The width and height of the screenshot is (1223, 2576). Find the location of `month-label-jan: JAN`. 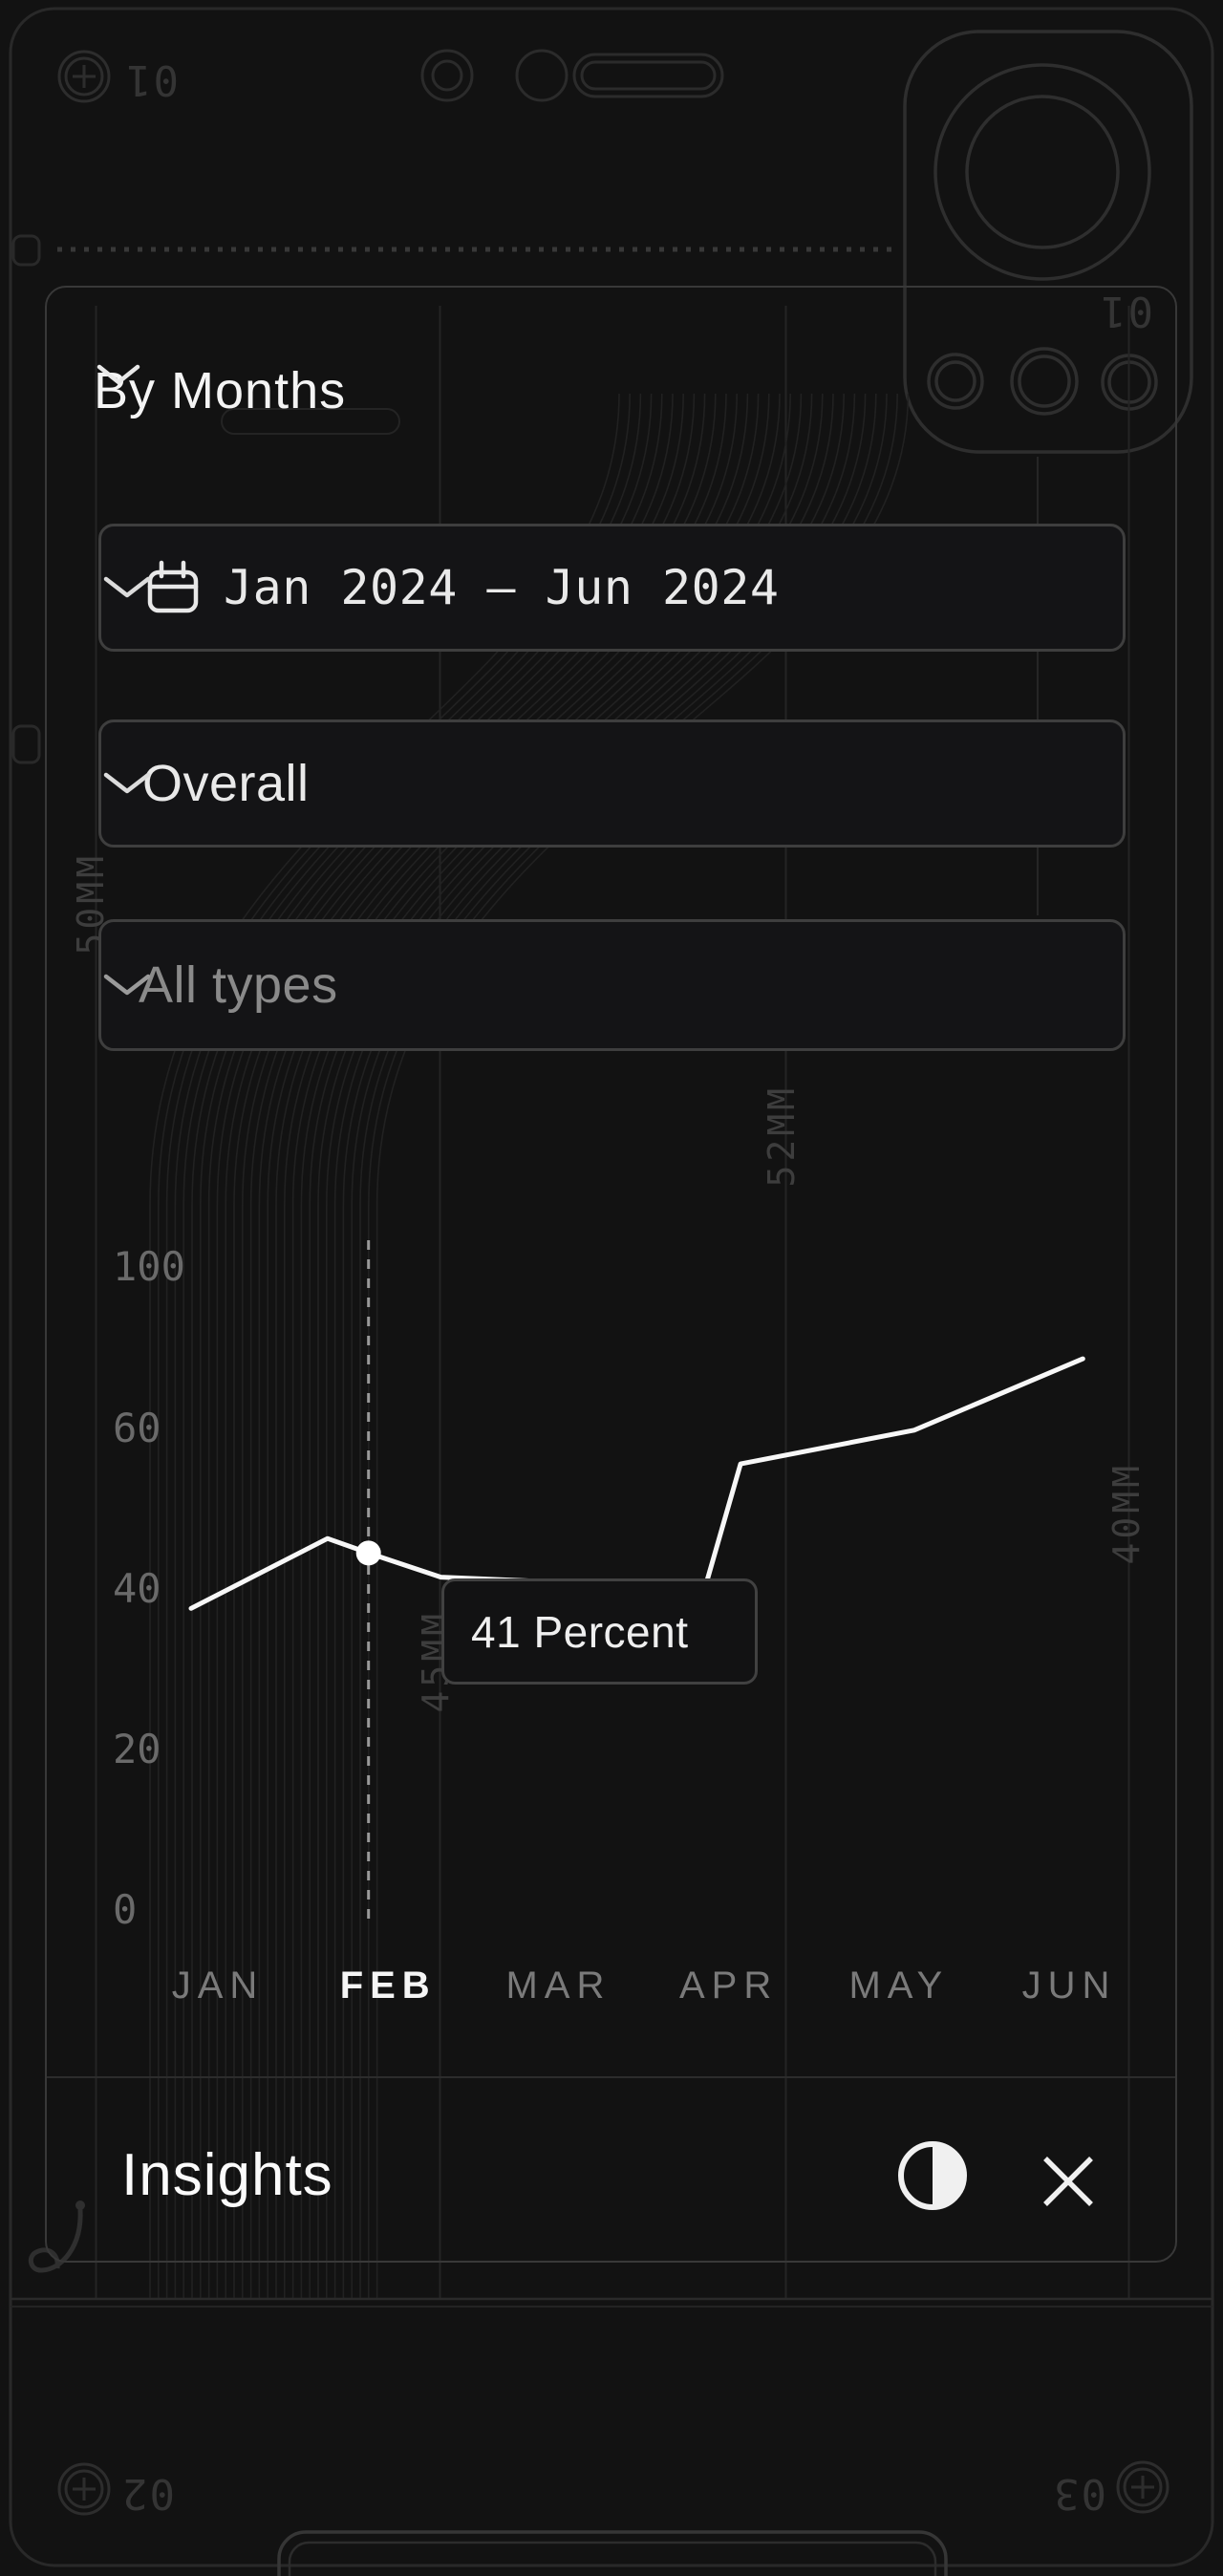

month-label-jan: JAN is located at coordinates (218, 1985).